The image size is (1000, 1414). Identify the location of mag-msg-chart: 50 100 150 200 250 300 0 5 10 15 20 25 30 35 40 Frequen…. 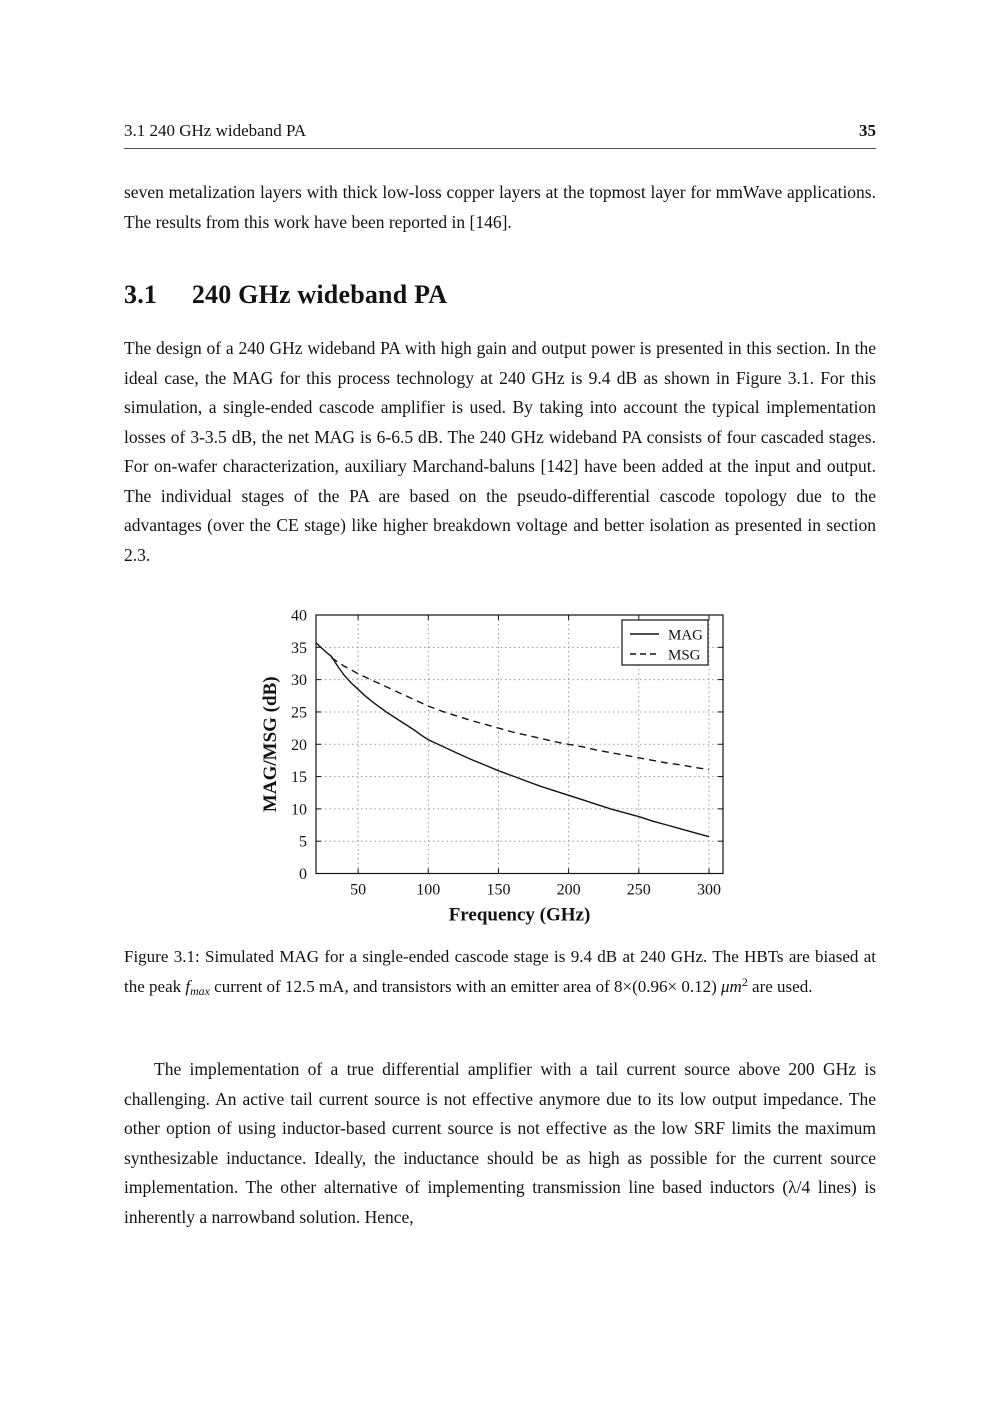
(490, 766).